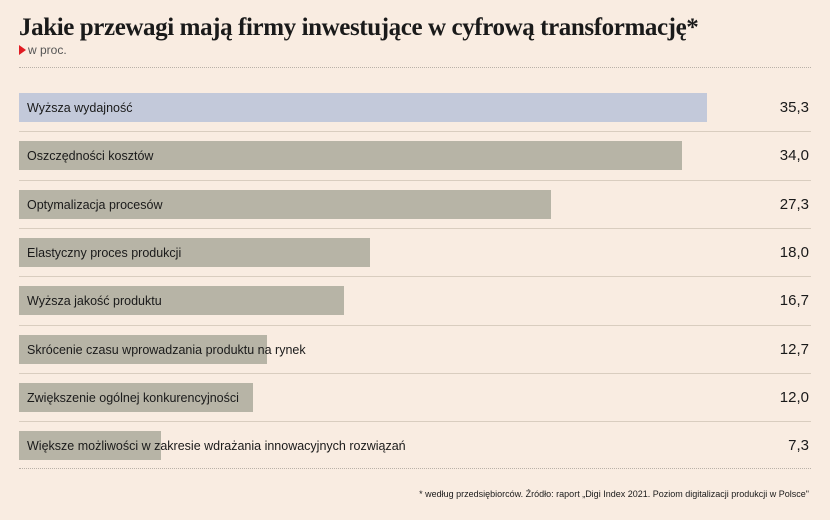 The height and width of the screenshot is (520, 830). Describe the element at coordinates (794, 301) in the screenshot. I see `bar-value-4: 16,7` at that location.